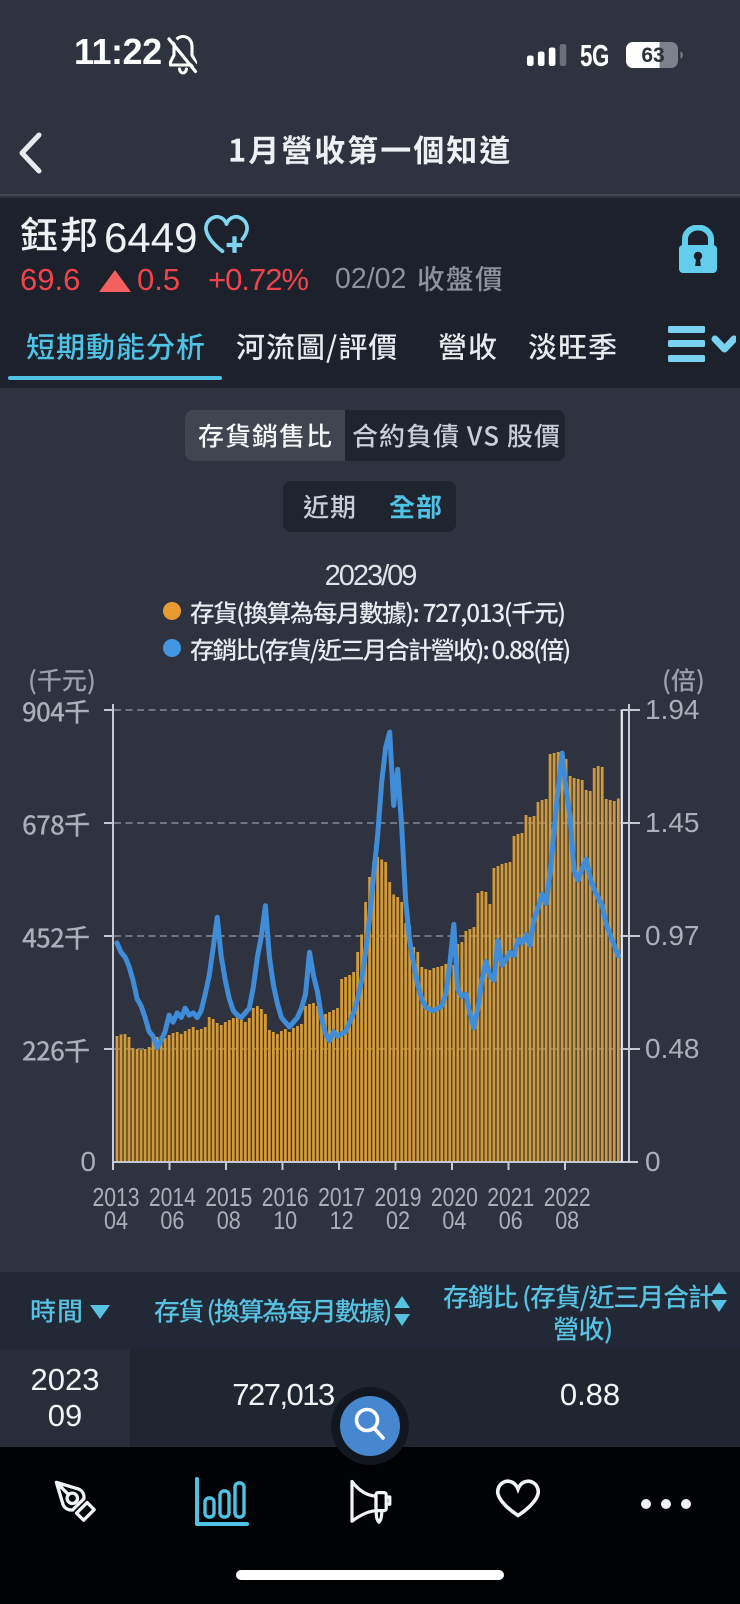 The image size is (740, 1604). Describe the element at coordinates (672, 935) in the screenshot. I see `svg-text: 0.97` at that location.